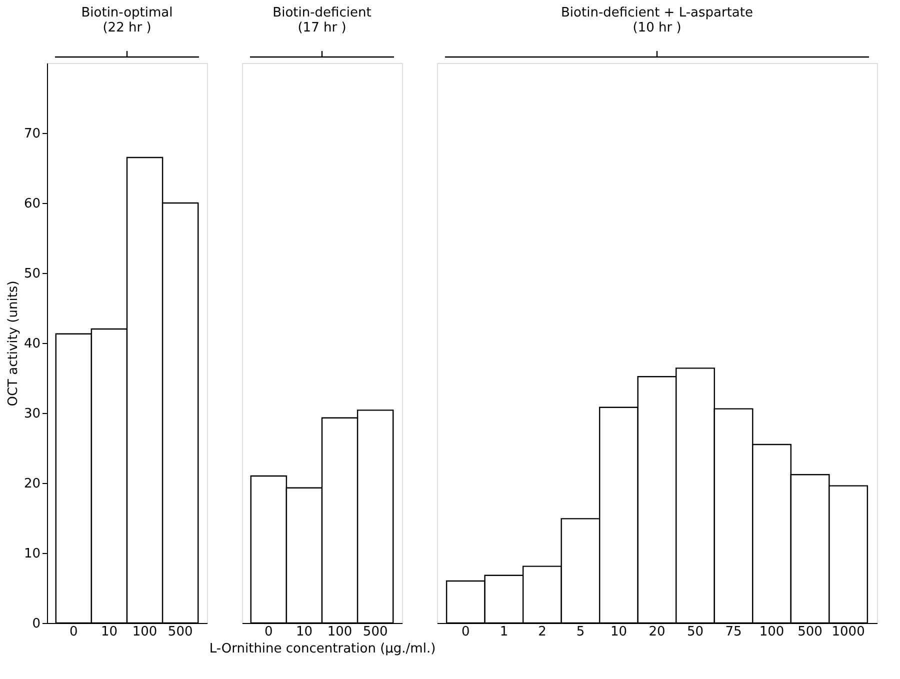  What do you see at coordinates (32, 414) in the screenshot?
I see `y-tick-label: 30` at bounding box center [32, 414].